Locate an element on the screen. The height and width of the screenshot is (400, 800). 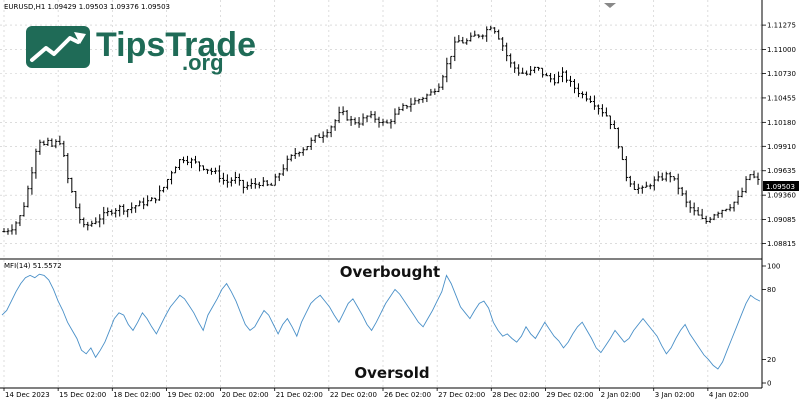
logo-badge is located at coordinates (58, 47).